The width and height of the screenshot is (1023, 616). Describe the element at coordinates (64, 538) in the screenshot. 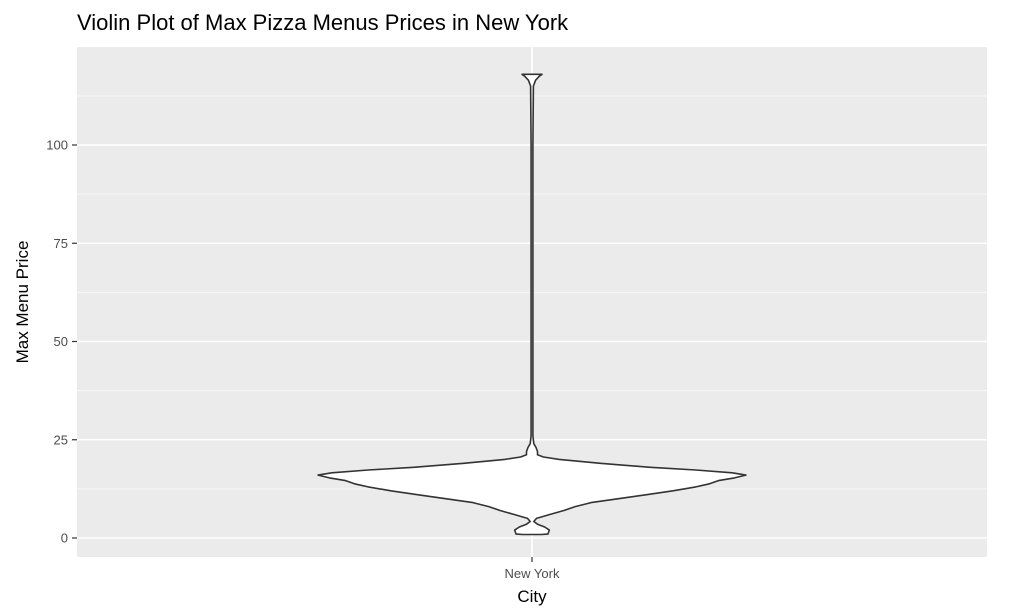

I see `y-tick-label: 0` at that location.